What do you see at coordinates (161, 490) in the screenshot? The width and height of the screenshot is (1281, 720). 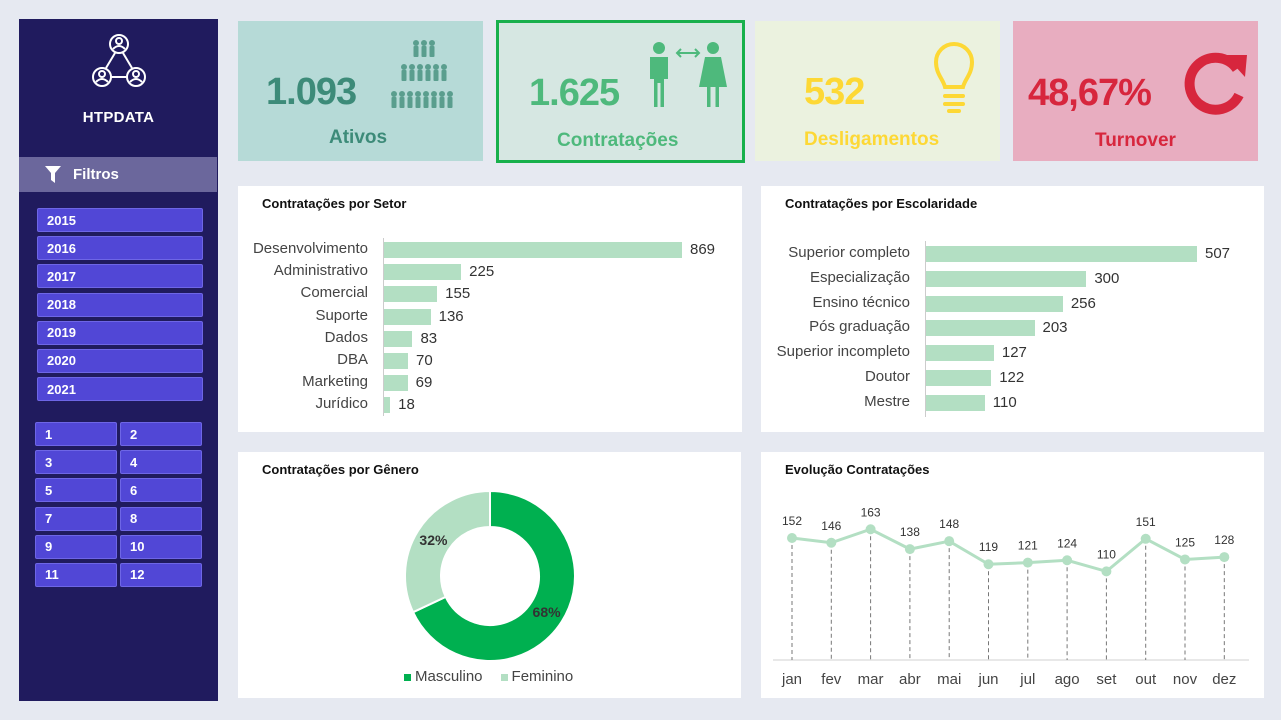 I see `month-button-6: 6` at bounding box center [161, 490].